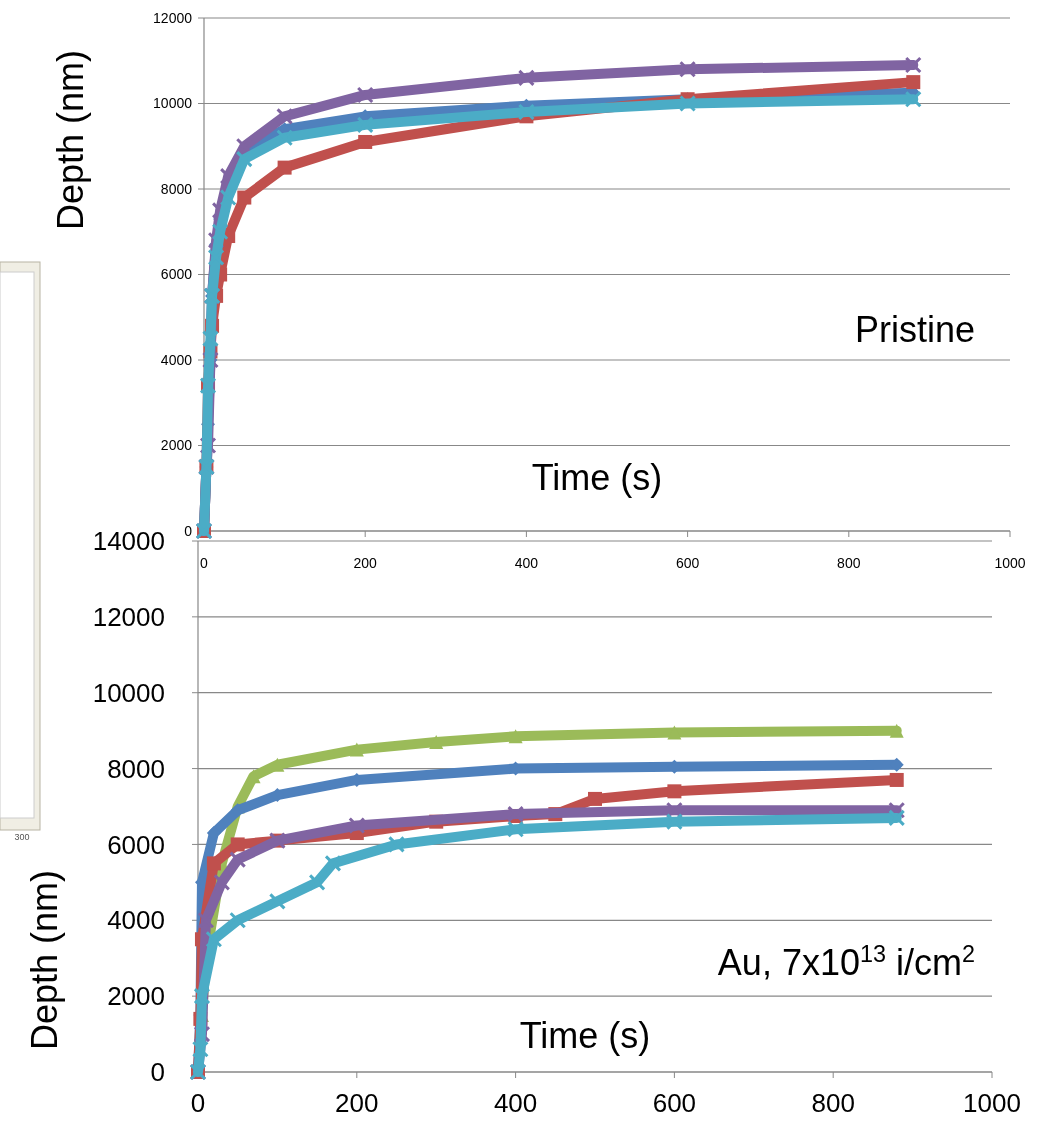 The image size is (1042, 1136). I want to click on x-tick-label: 0, so click(204, 563).